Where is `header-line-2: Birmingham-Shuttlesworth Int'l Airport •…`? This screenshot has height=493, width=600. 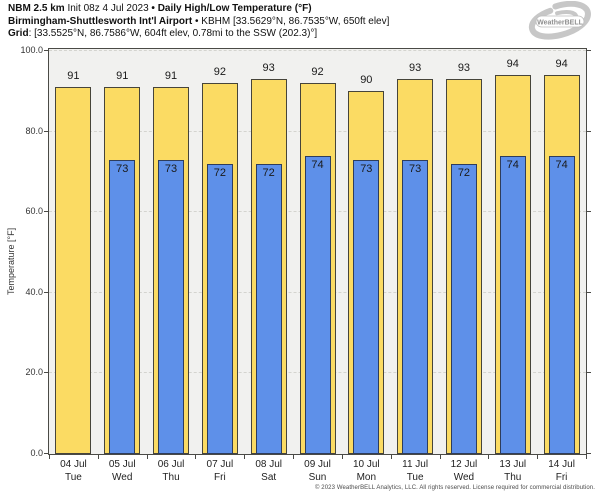
header-line-2: Birmingham-Shuttlesworth Int'l Airport •… is located at coordinates (198, 22).